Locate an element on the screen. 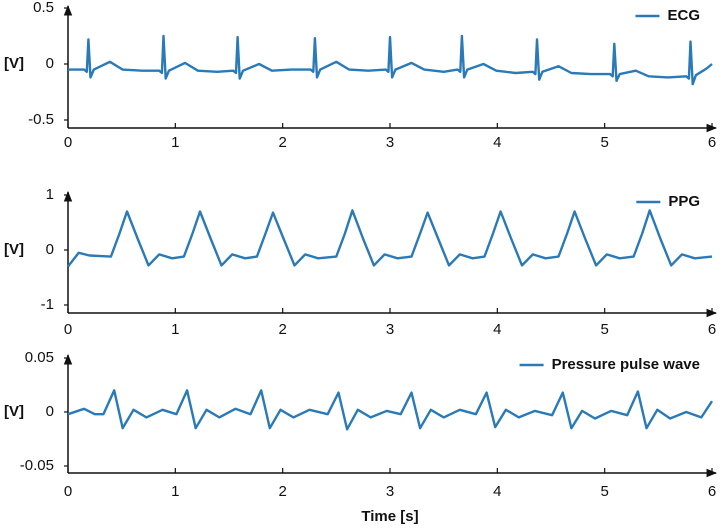 This screenshot has height=530, width=720. y-tick-label: 1 is located at coordinates (50, 194).